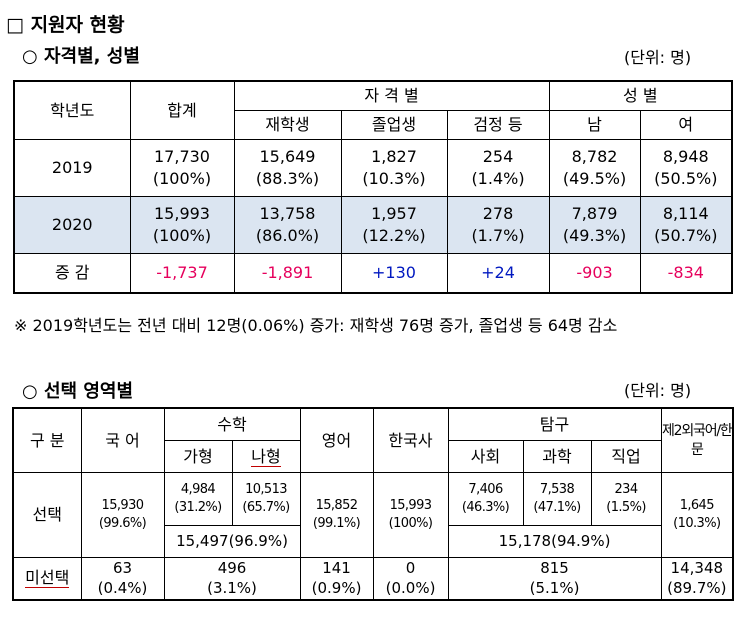 The image size is (745, 624). What do you see at coordinates (394, 125) in the screenshot?
I see `header-graduate: 졸업생` at bounding box center [394, 125].